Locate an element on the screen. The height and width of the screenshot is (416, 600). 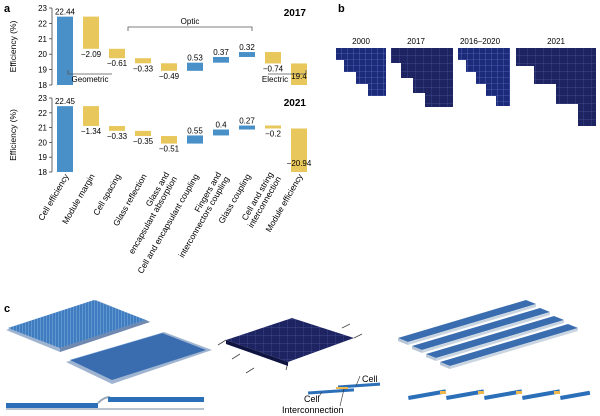
data-label: 19.4 is located at coordinates (299, 76).